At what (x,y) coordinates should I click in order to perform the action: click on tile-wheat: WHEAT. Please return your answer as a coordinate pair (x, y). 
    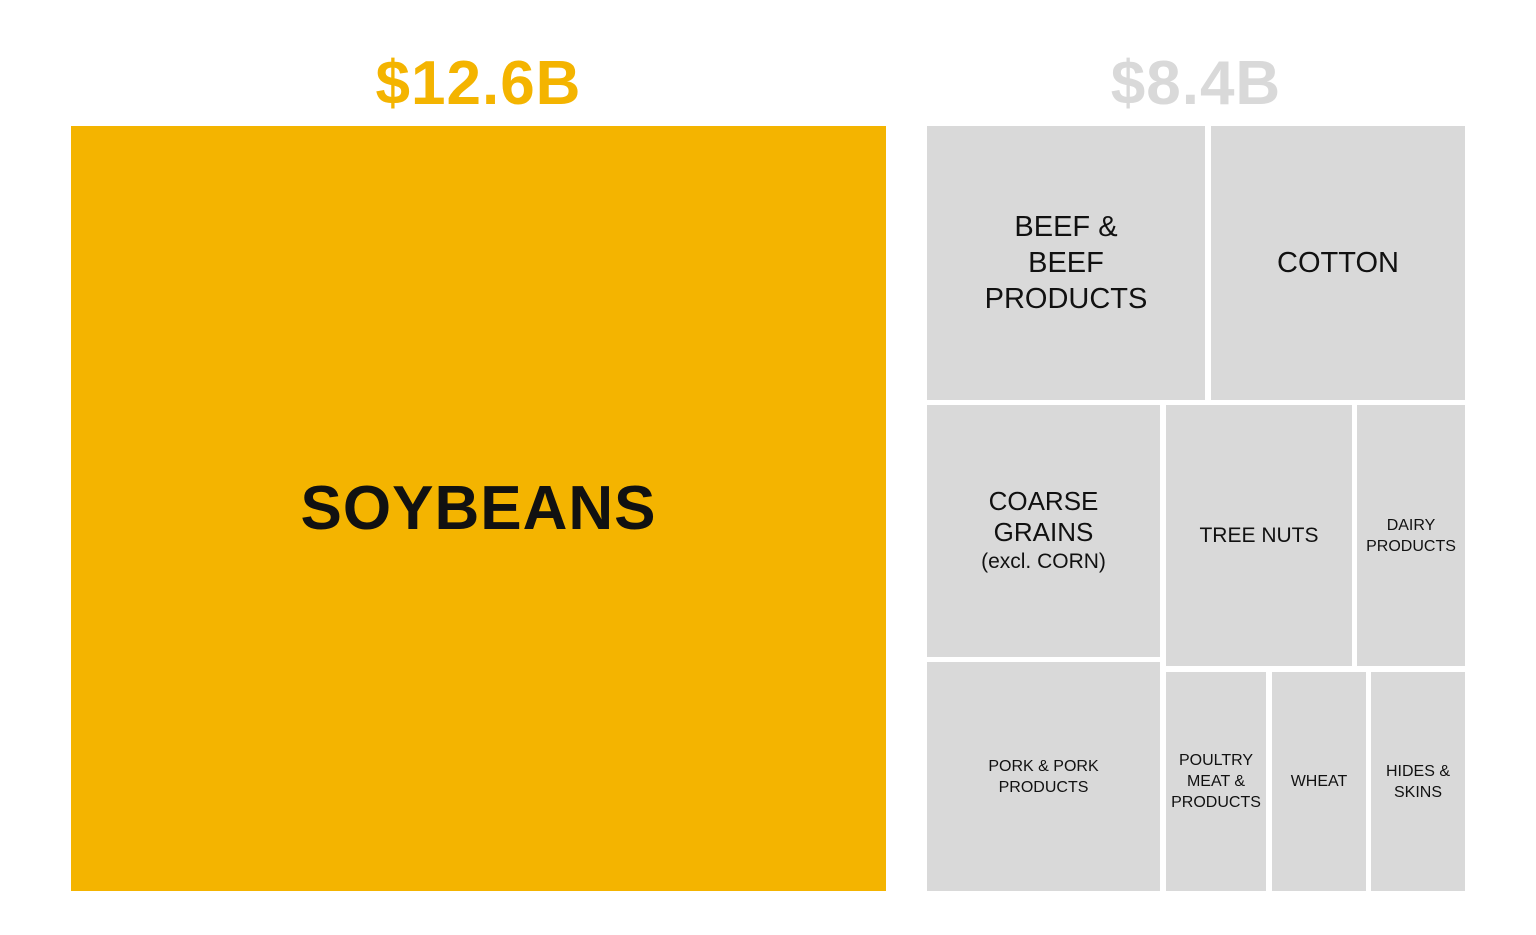
    Looking at the image, I should click on (1319, 781).